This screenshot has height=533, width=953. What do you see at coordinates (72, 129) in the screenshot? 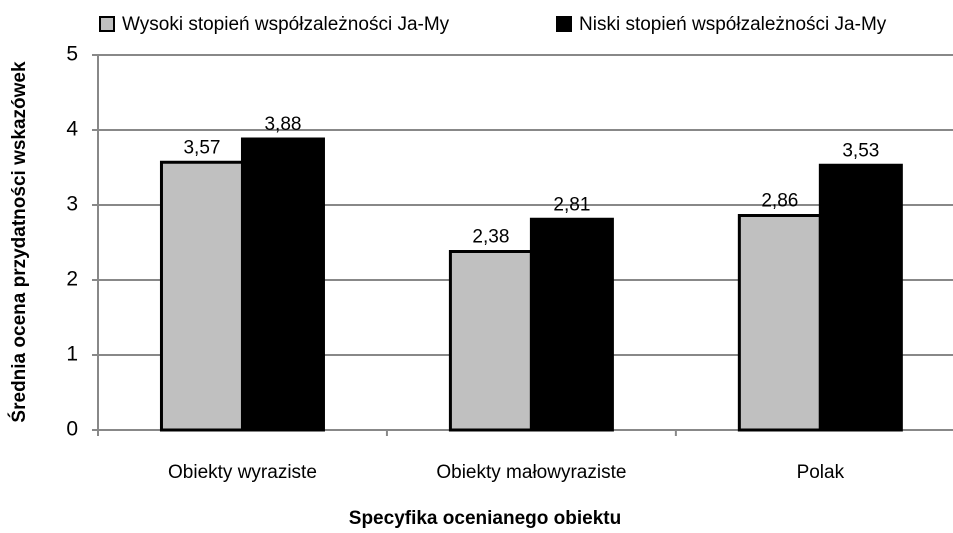
I see `y-tick-label: 4` at bounding box center [72, 129].